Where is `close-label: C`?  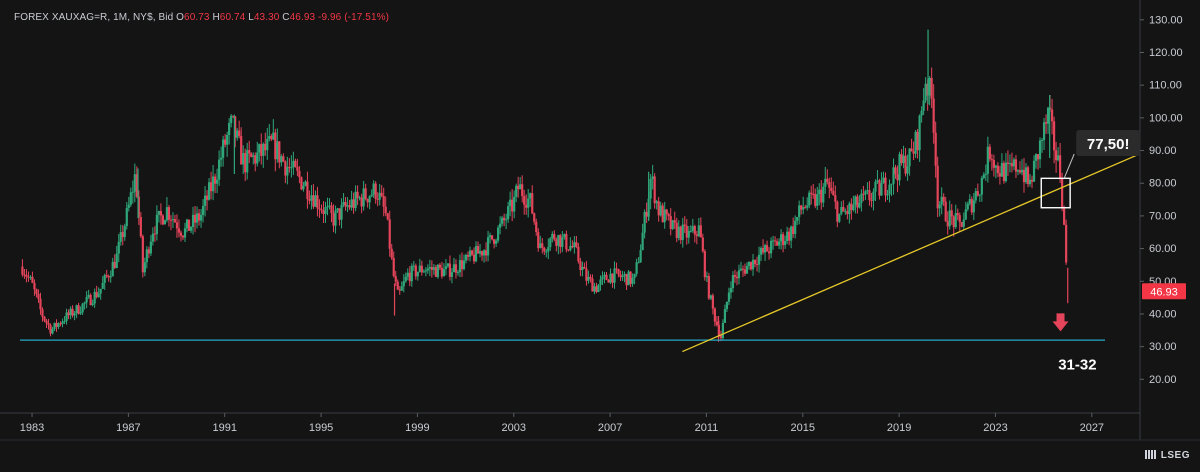
close-label: C is located at coordinates (286, 17).